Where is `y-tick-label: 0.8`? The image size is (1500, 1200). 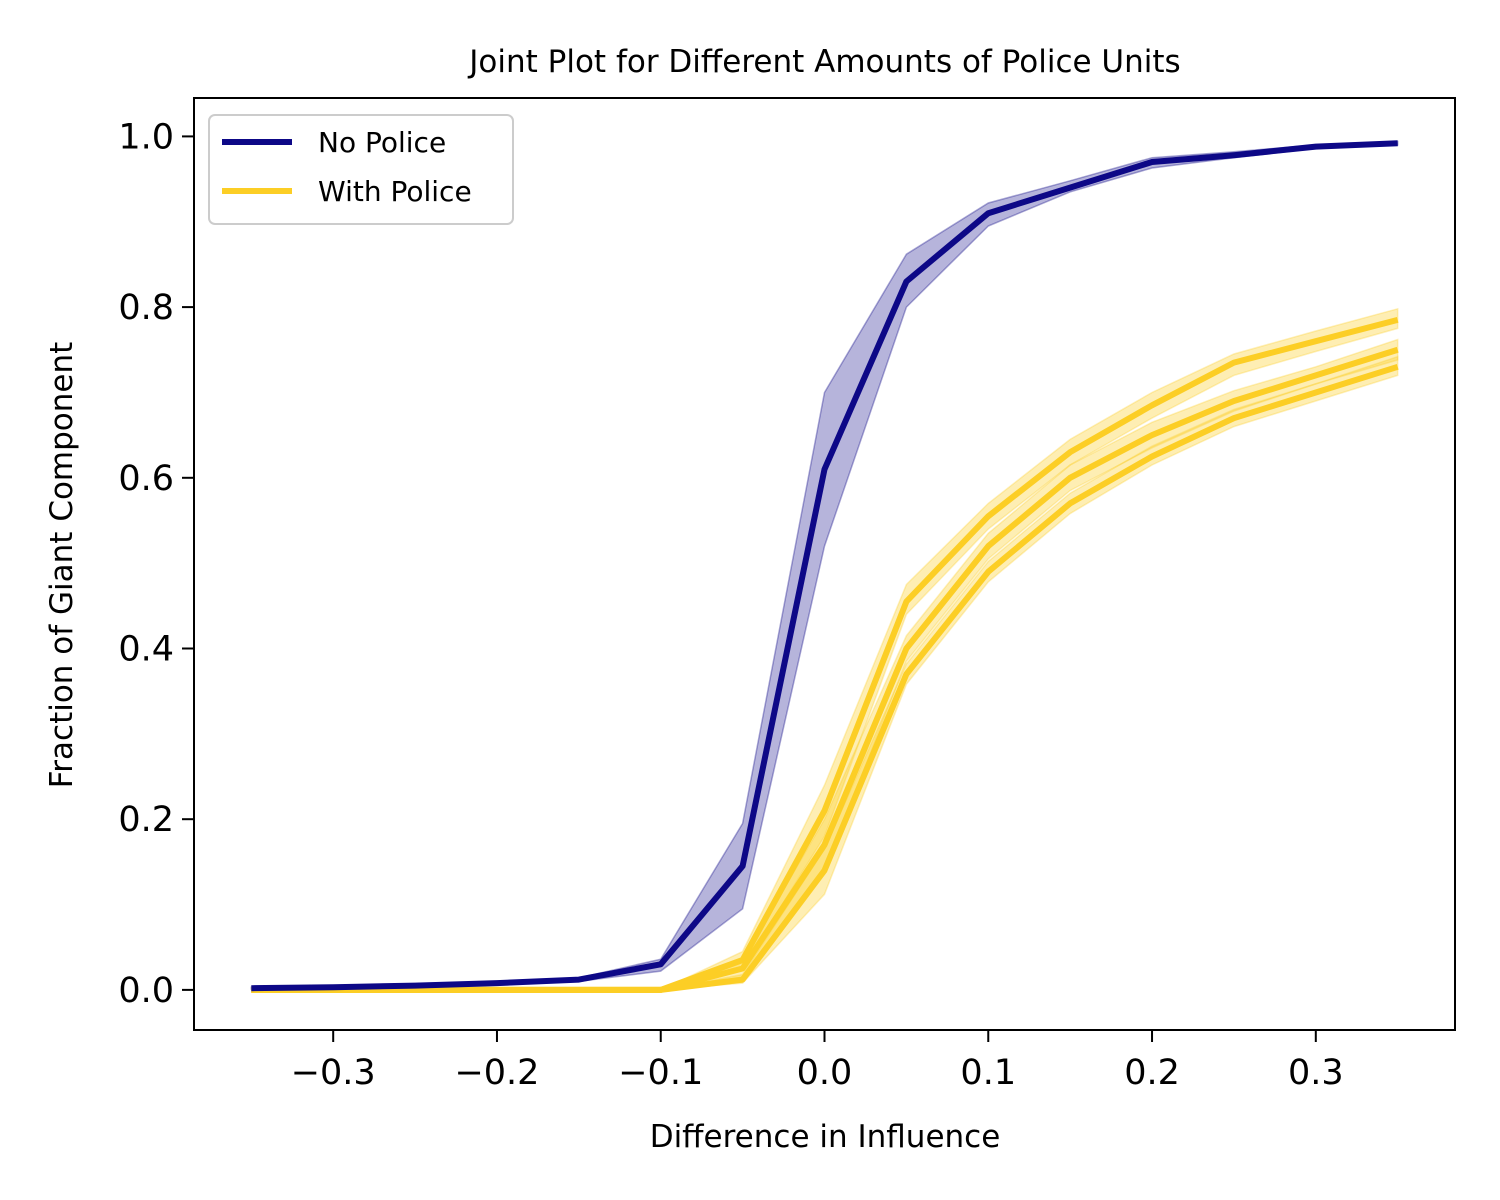
y-tick-label: 0.8 is located at coordinates (146, 308).